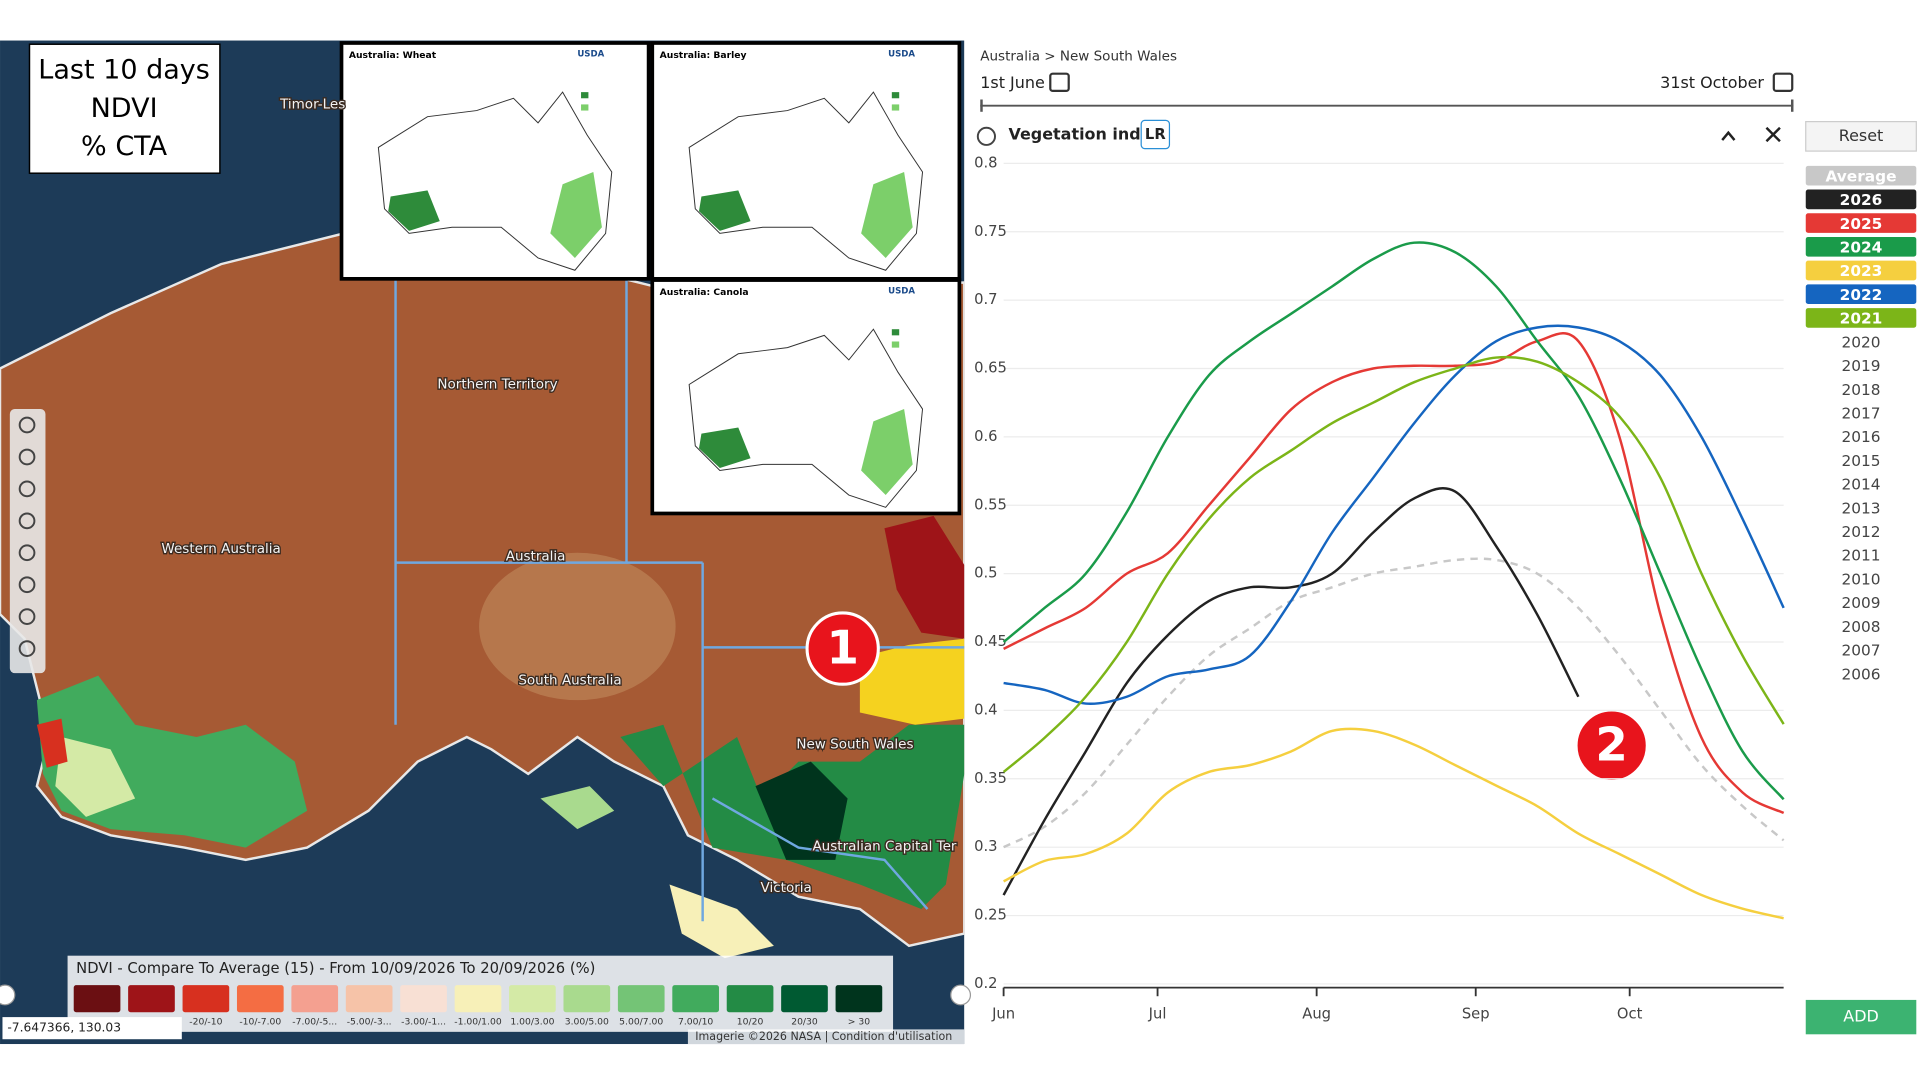  Describe the element at coordinates (985, 846) in the screenshot. I see `y-tick-label: 0.3` at that location.